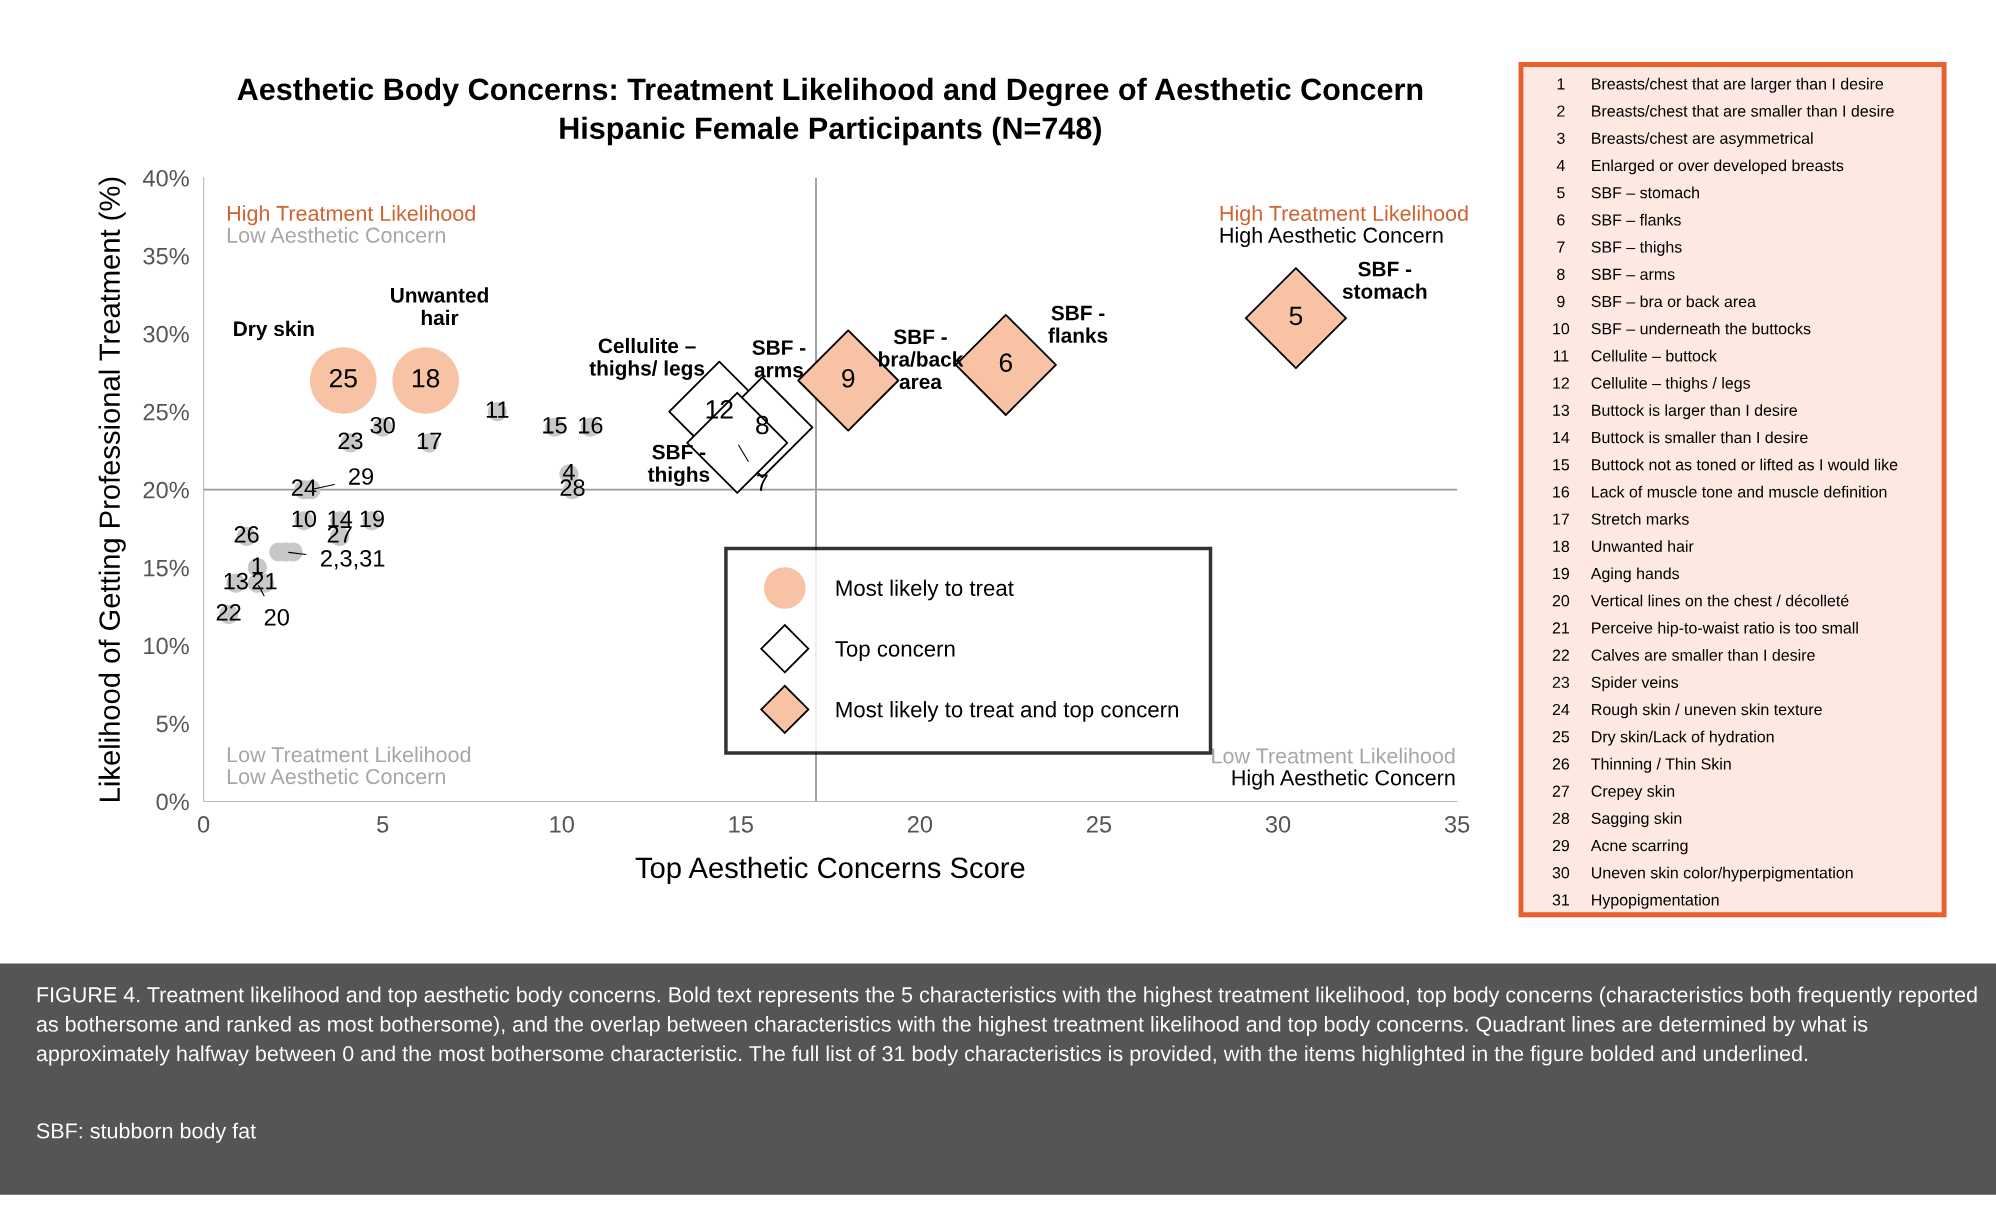  What do you see at coordinates (166, 334) in the screenshot?
I see `y-tick-label: 30%` at bounding box center [166, 334].